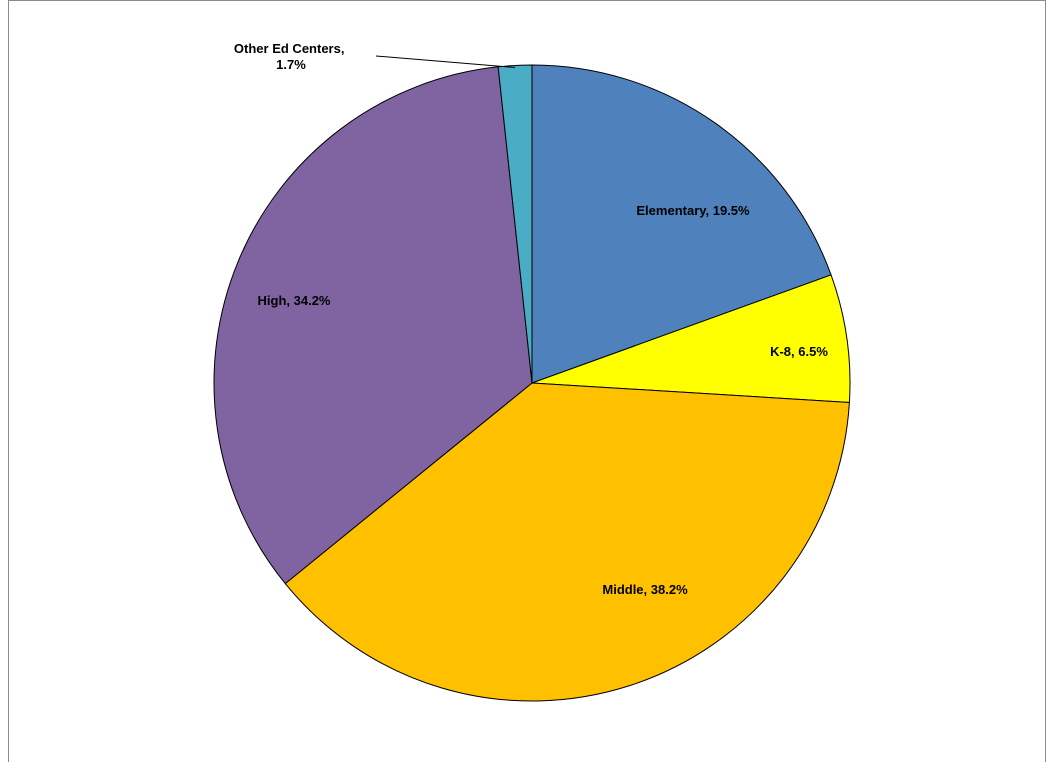  Describe the element at coordinates (515, 224) in the screenshot. I see `slice-other-ed-centers` at that location.